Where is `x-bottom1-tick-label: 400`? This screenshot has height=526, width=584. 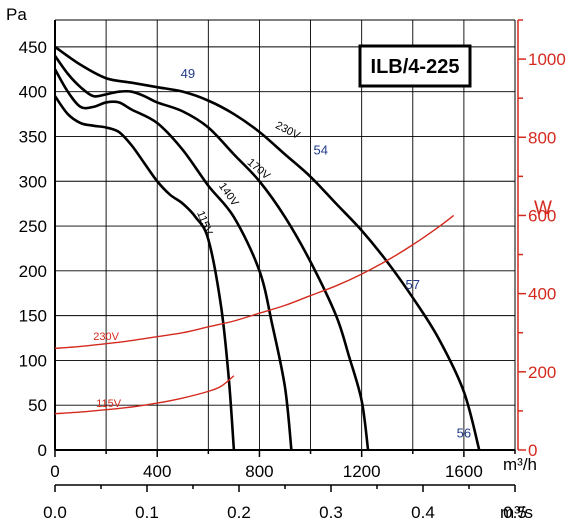
x-bottom1-tick-label: 400 is located at coordinates (157, 471).